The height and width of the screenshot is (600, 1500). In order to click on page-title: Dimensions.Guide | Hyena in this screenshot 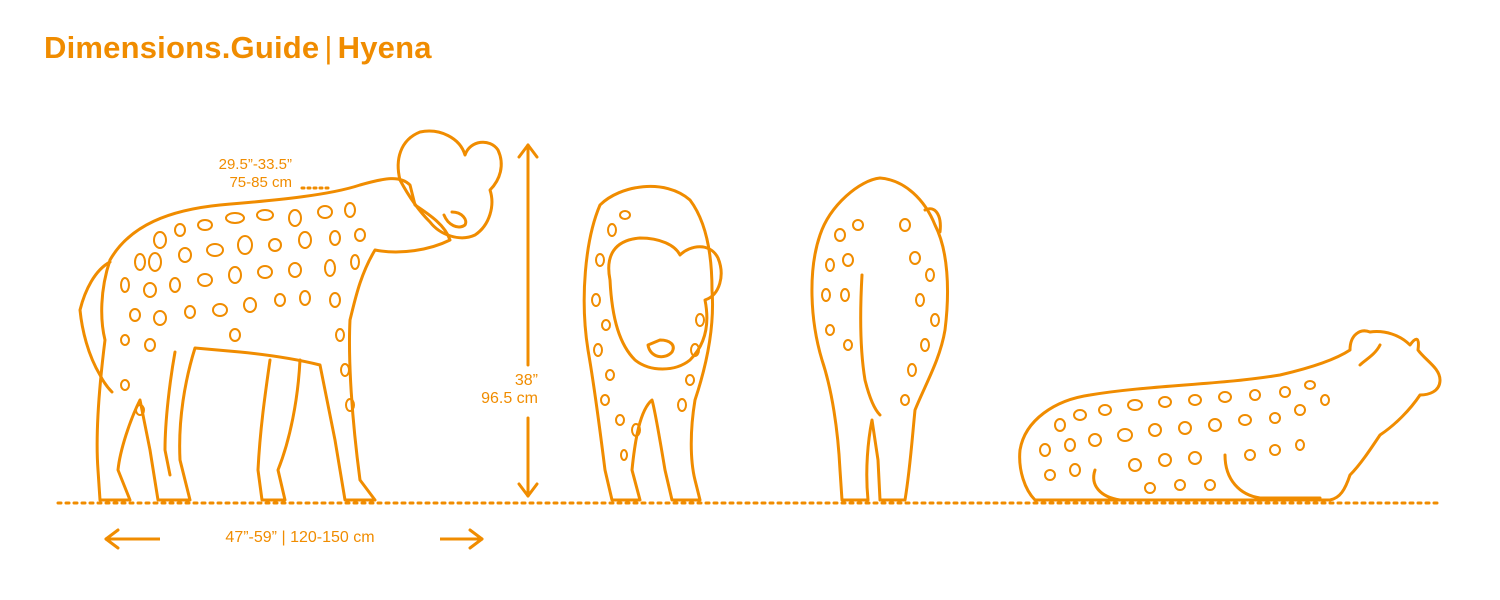, I will do `click(238, 48)`.